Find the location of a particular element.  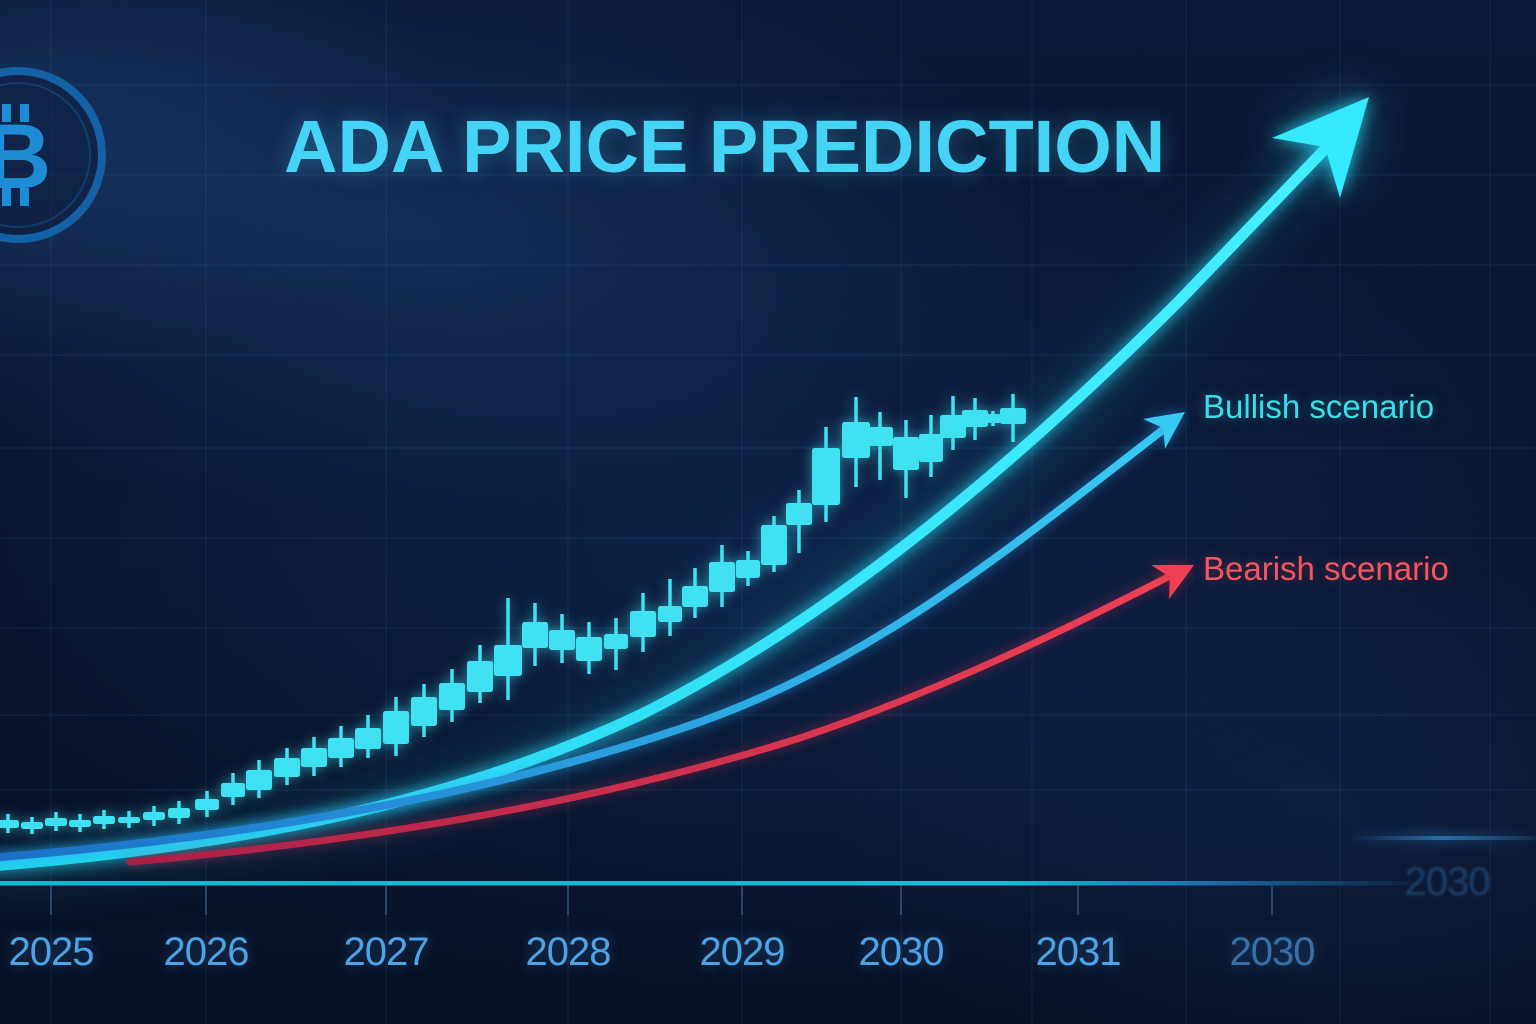

trend-arrowhead-bearish-scenario is located at coordinates (1172, 582).